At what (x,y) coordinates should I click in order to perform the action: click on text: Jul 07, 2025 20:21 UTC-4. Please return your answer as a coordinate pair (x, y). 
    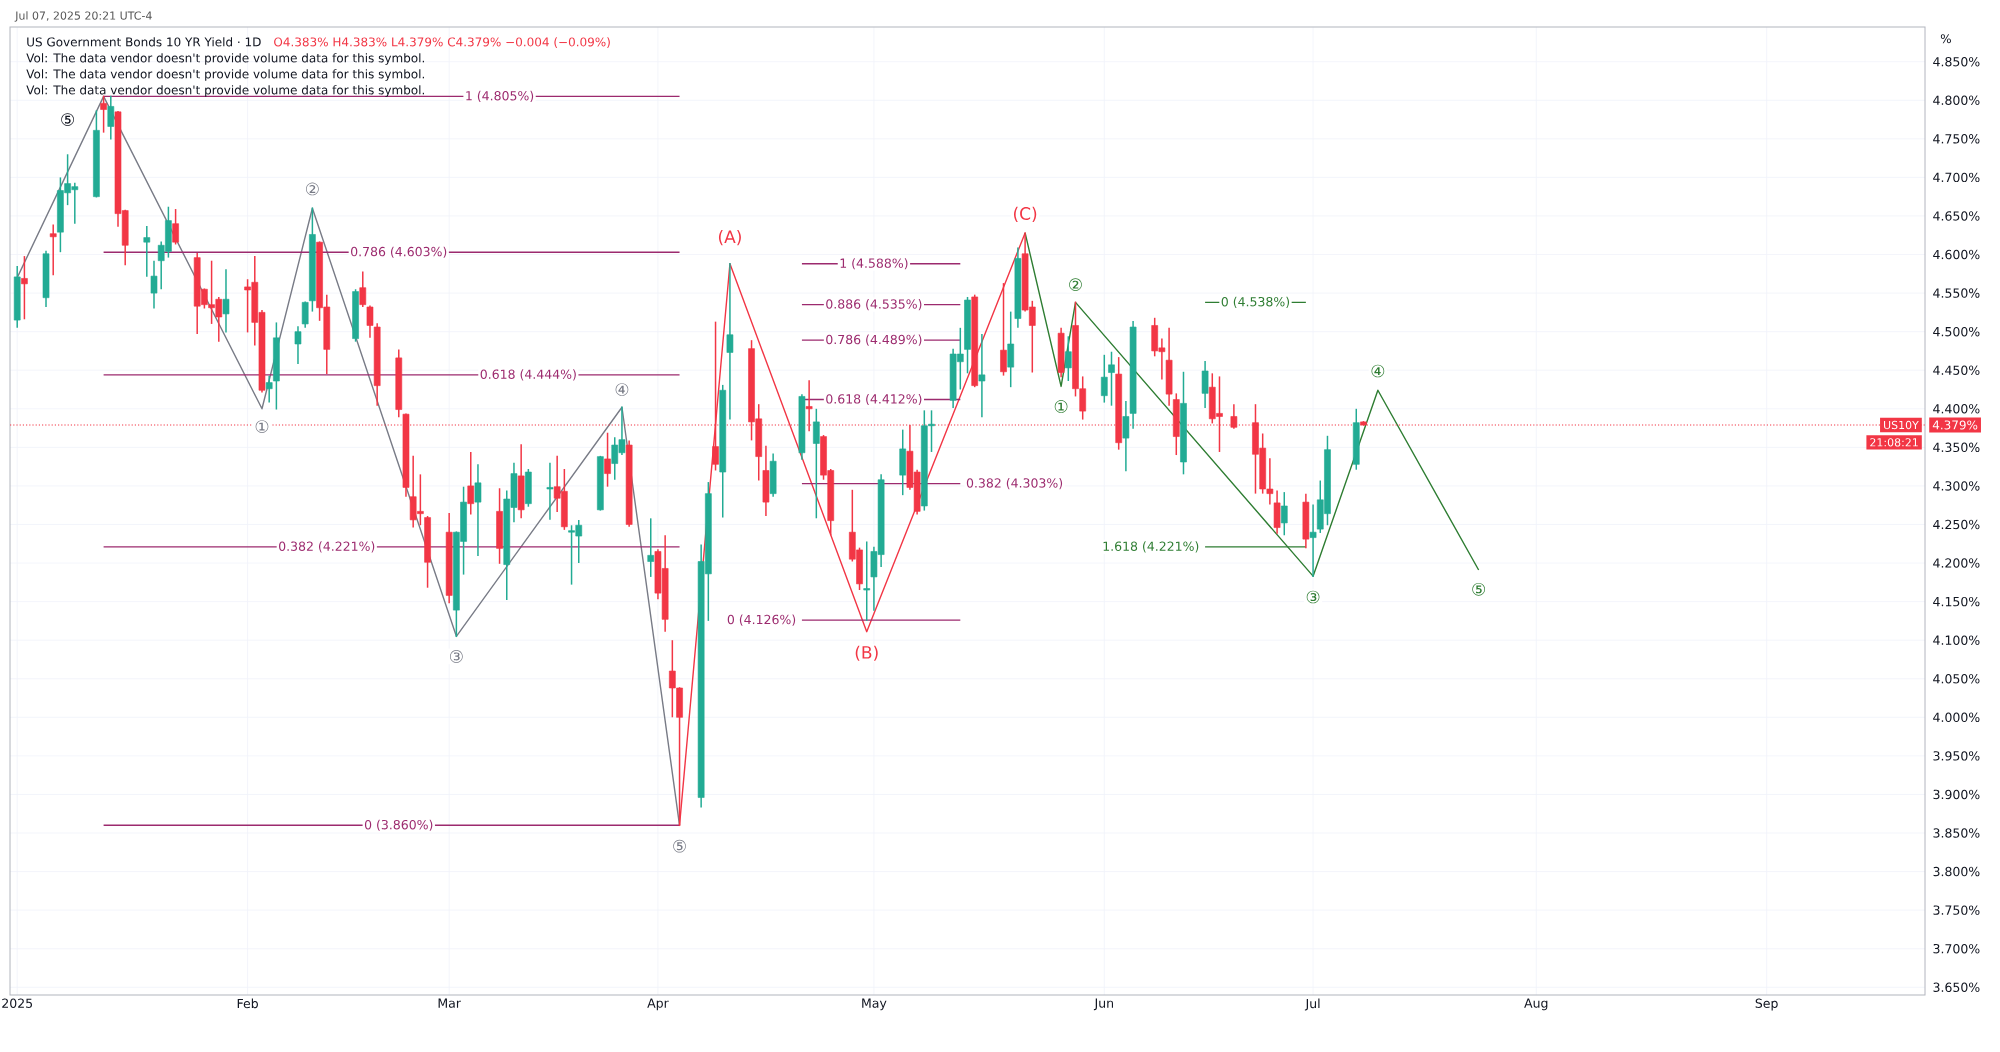
    Looking at the image, I should click on (83, 16).